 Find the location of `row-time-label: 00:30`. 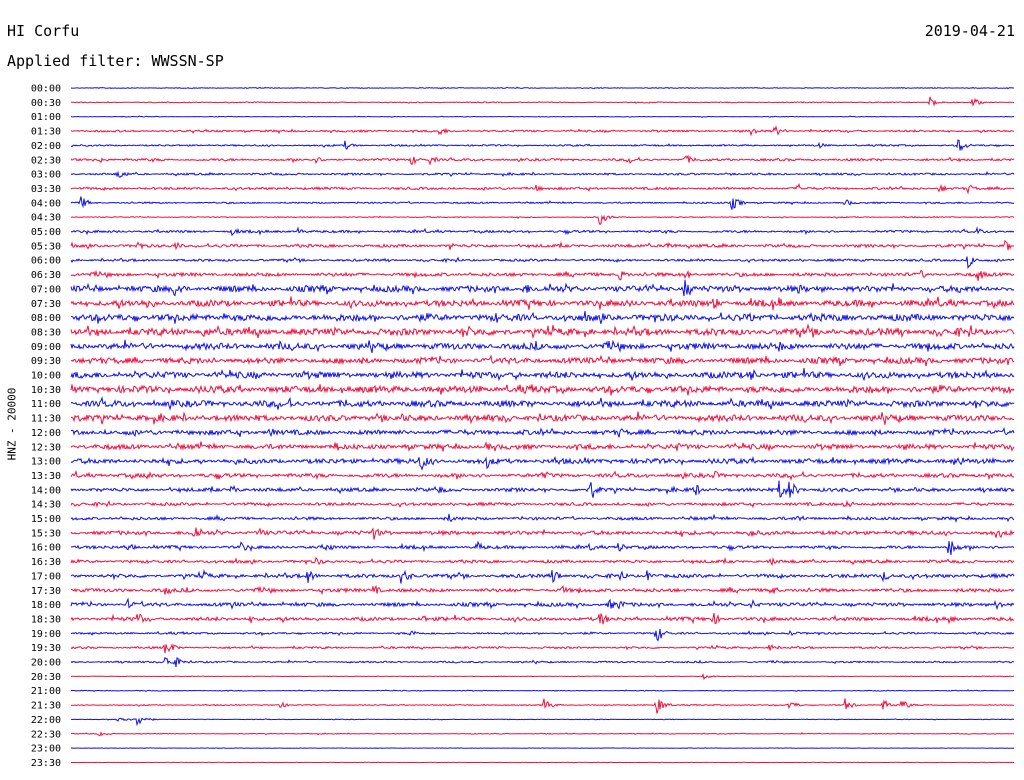

row-time-label: 00:30 is located at coordinates (46, 103).